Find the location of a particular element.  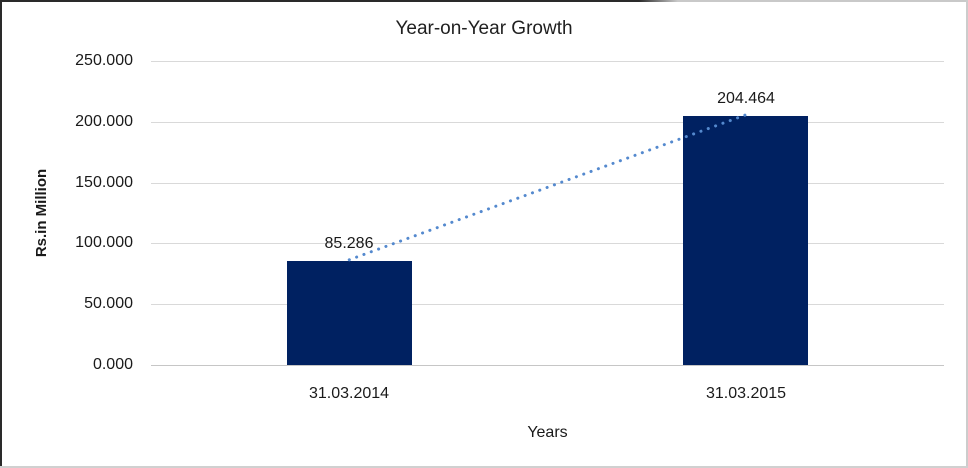

bar-31.03.2014 is located at coordinates (349, 313).